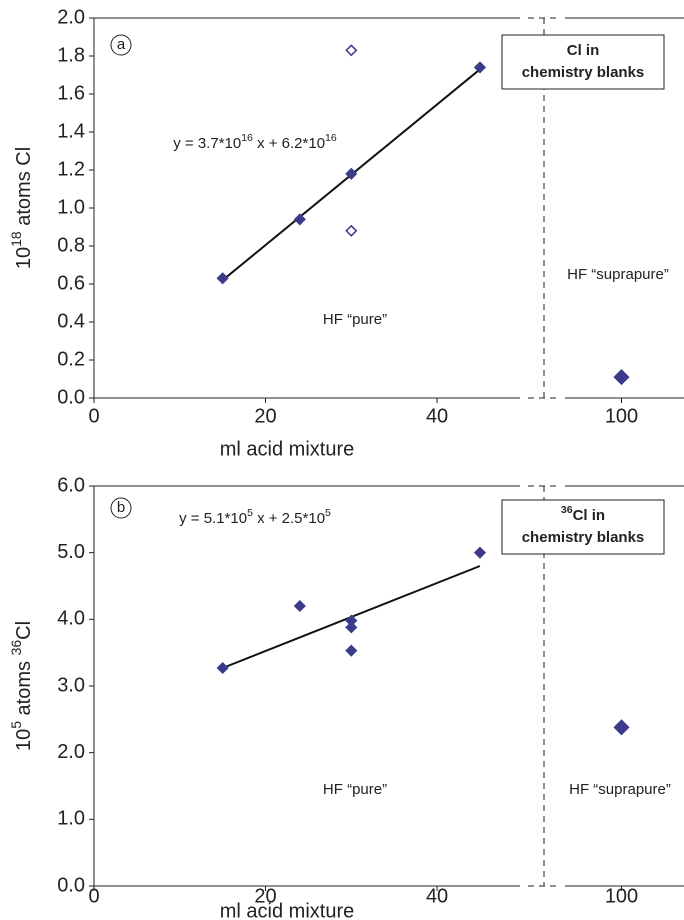 The image size is (684, 920). What do you see at coordinates (289, 518) in the screenshot?
I see `fit-equation-part: x + 2.5*10` at bounding box center [289, 518].